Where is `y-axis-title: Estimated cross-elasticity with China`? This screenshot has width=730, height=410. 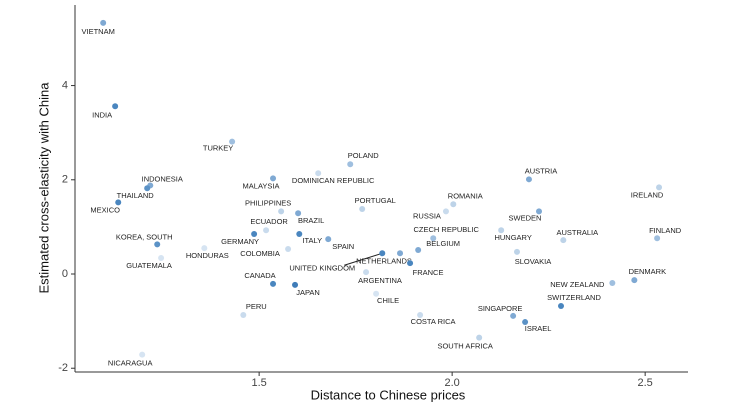 y-axis-title: Estimated cross-elasticity with China is located at coordinates (43, 188).